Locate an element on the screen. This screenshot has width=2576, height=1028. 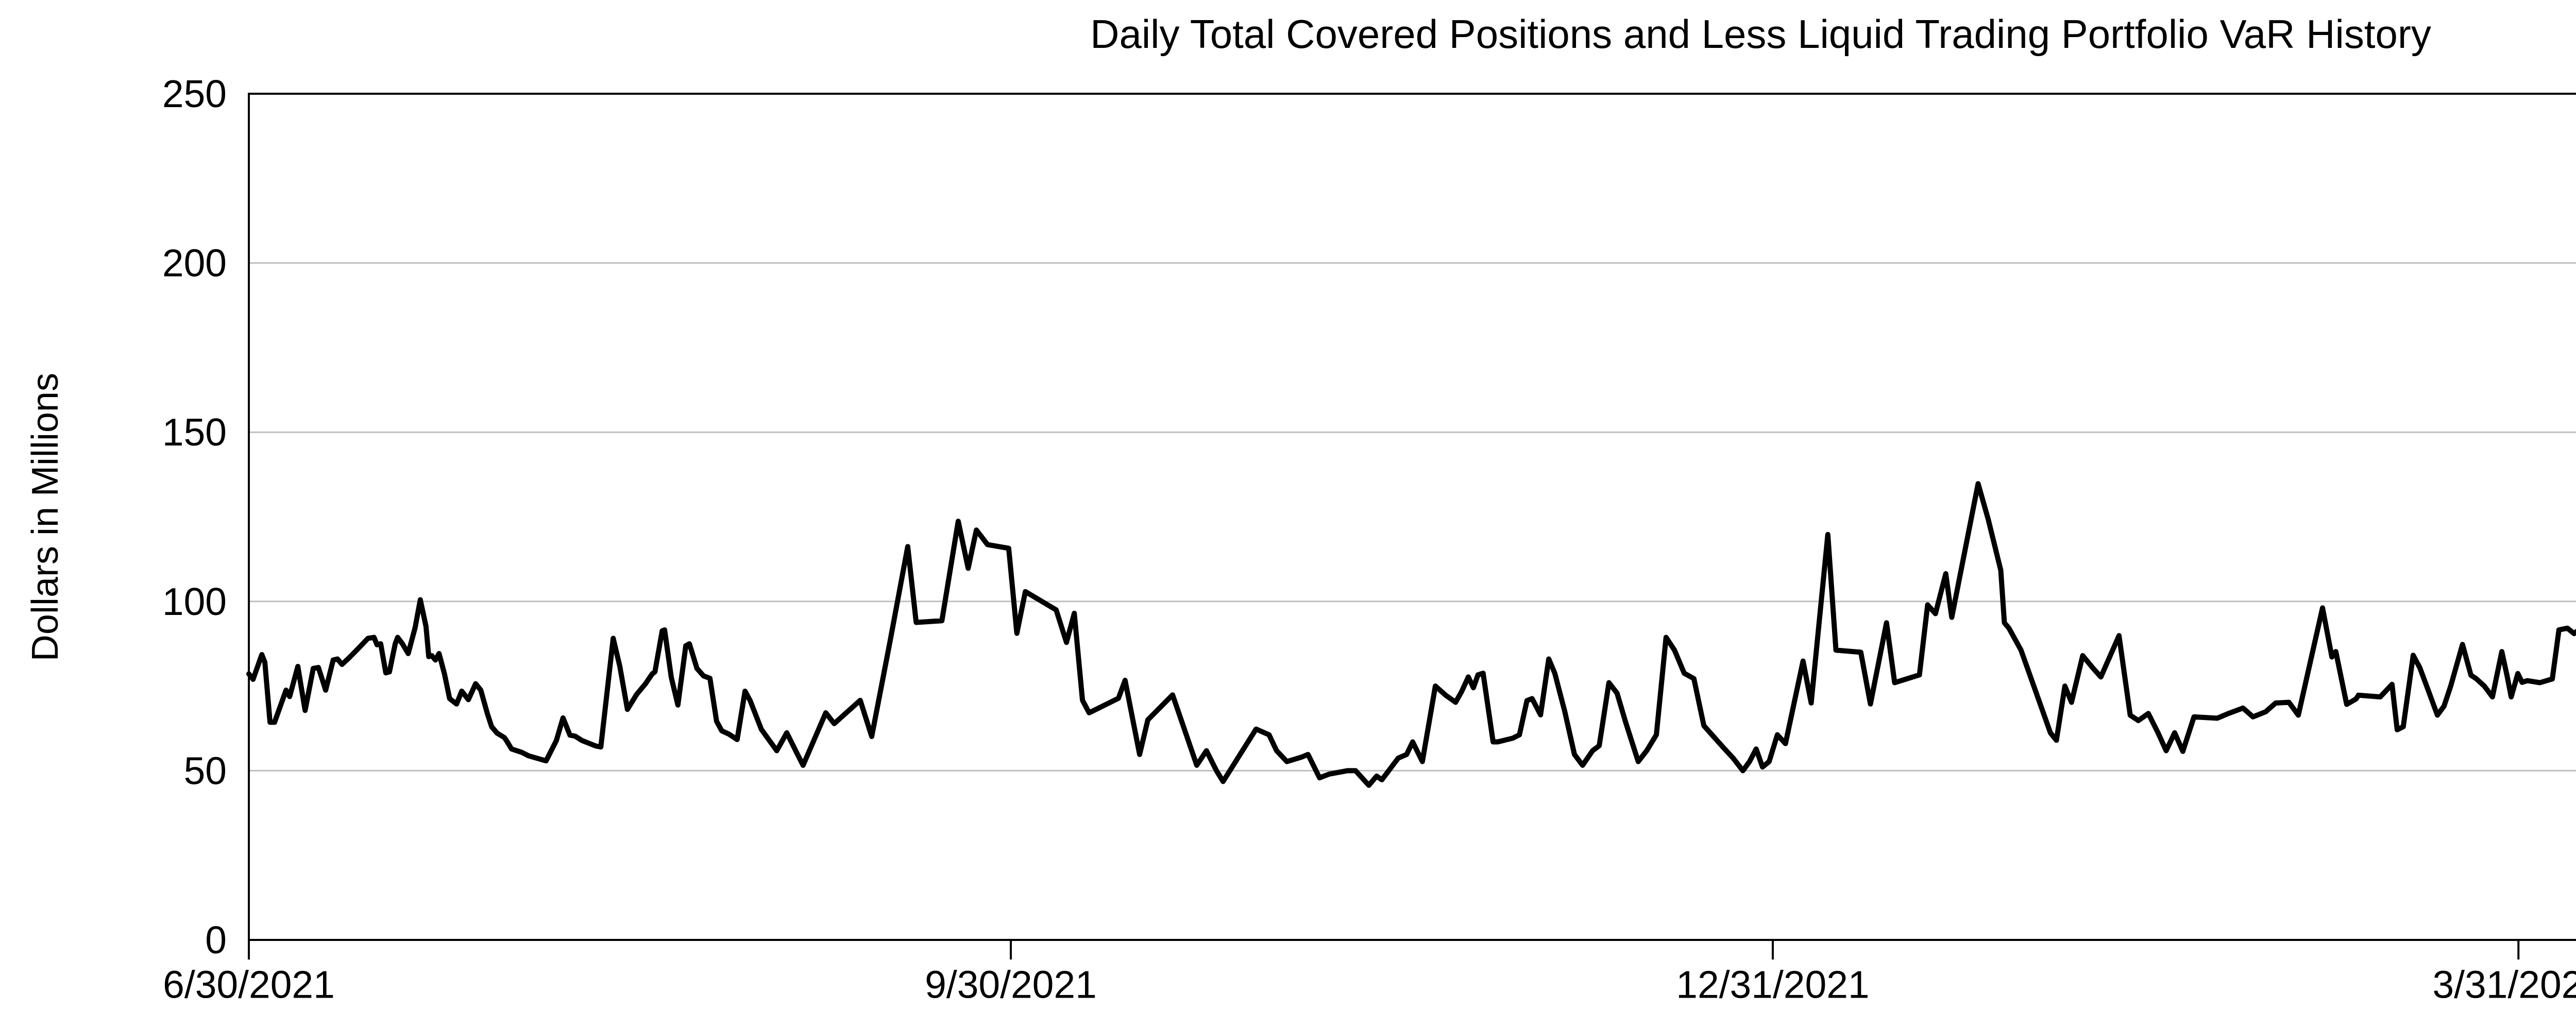
y-tick-label: 150 is located at coordinates (194, 432).